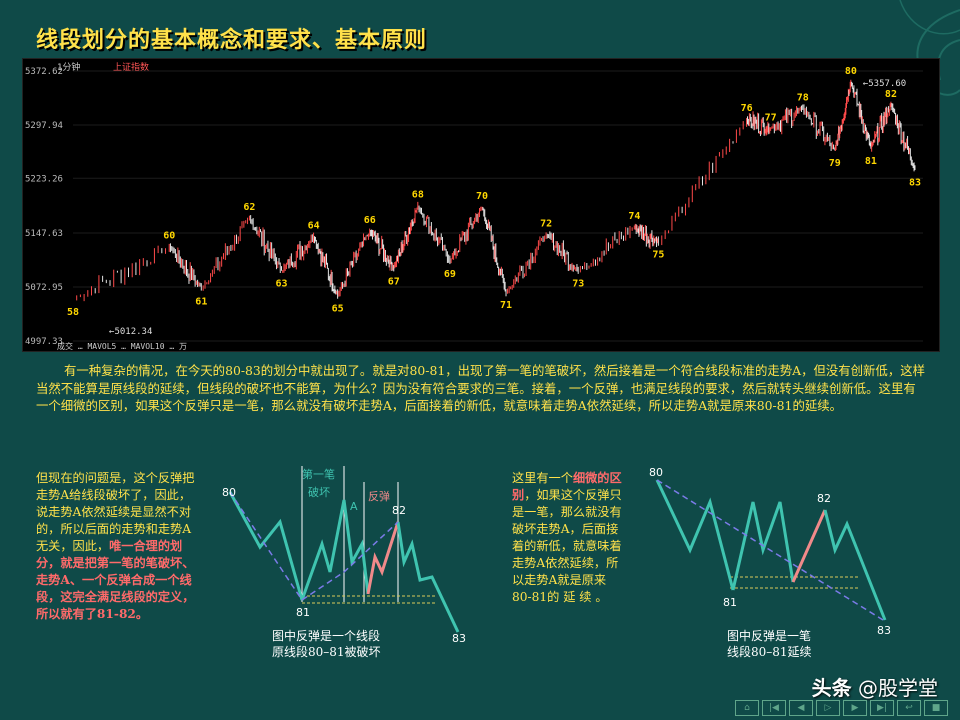 The height and width of the screenshot is (720, 960). What do you see at coordinates (871, 161) in the screenshot?
I see `pivot-label: 81` at bounding box center [871, 161].